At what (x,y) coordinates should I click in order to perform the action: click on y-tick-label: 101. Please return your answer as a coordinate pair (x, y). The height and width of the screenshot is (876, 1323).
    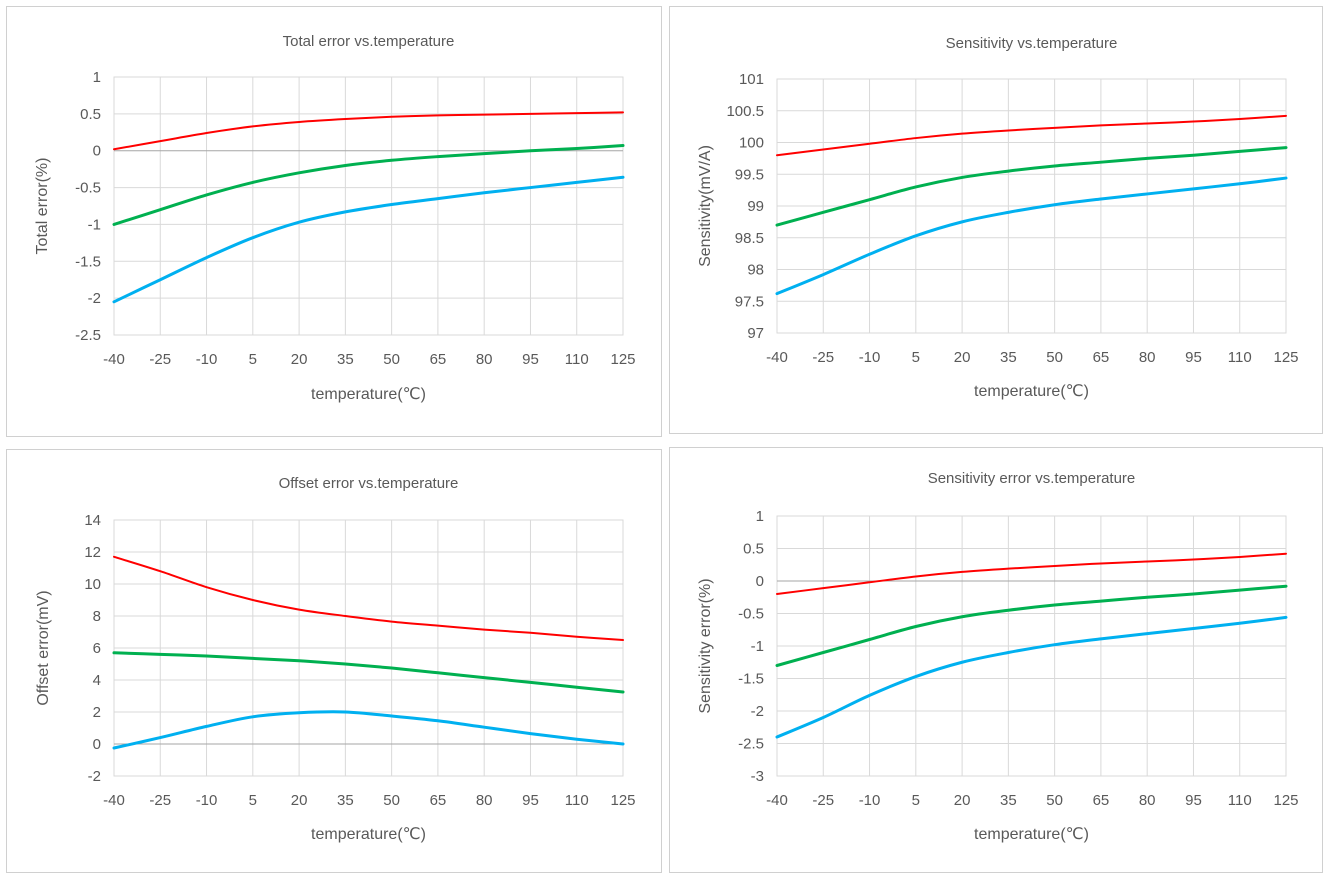
    Looking at the image, I should click on (751, 79).